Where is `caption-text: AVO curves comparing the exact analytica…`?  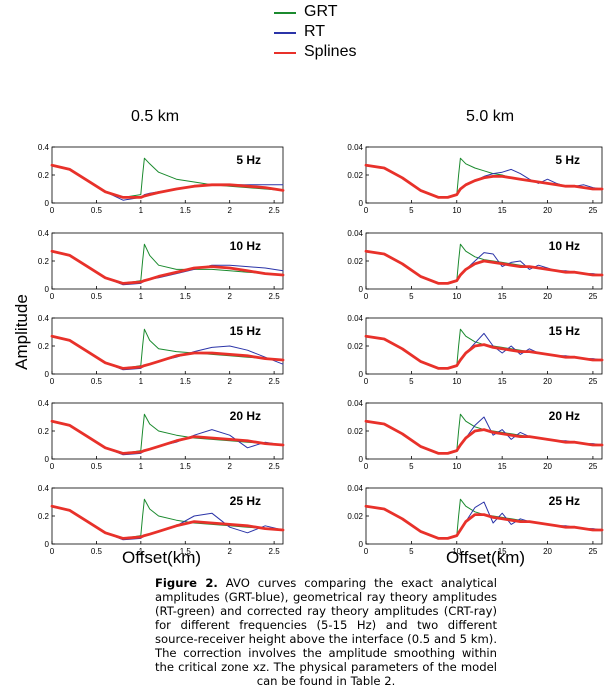
caption-text: AVO curves comparing the exact analytica… is located at coordinates (326, 632).